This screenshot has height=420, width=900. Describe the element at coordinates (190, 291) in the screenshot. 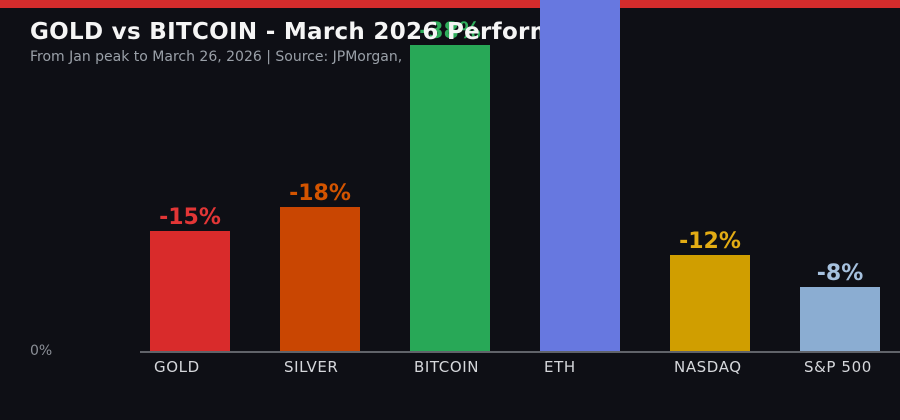

I see `bar-gold` at that location.